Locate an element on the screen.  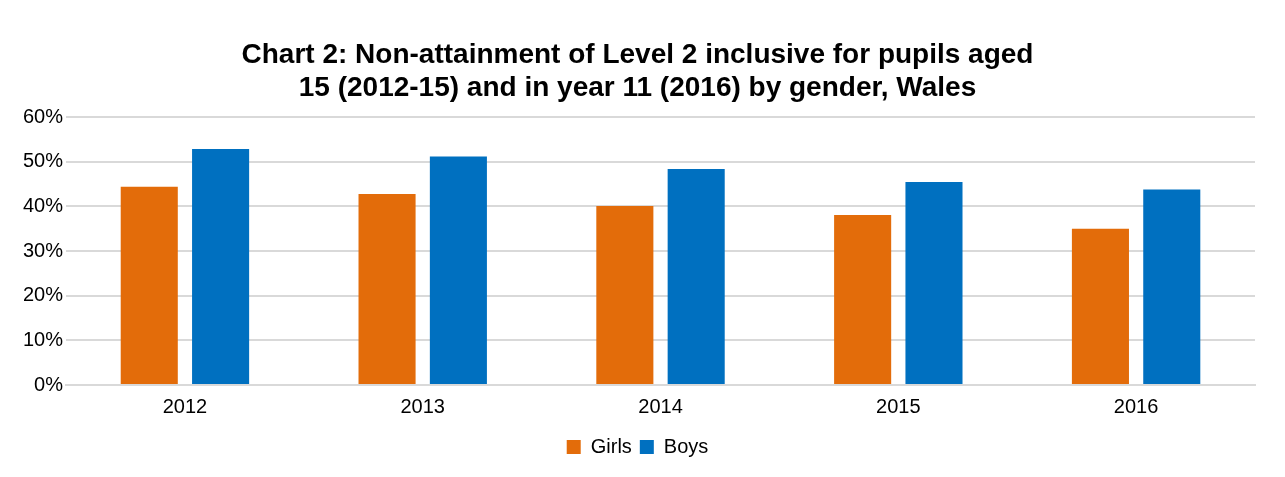
y-tick-label: 30% is located at coordinates (43, 249).